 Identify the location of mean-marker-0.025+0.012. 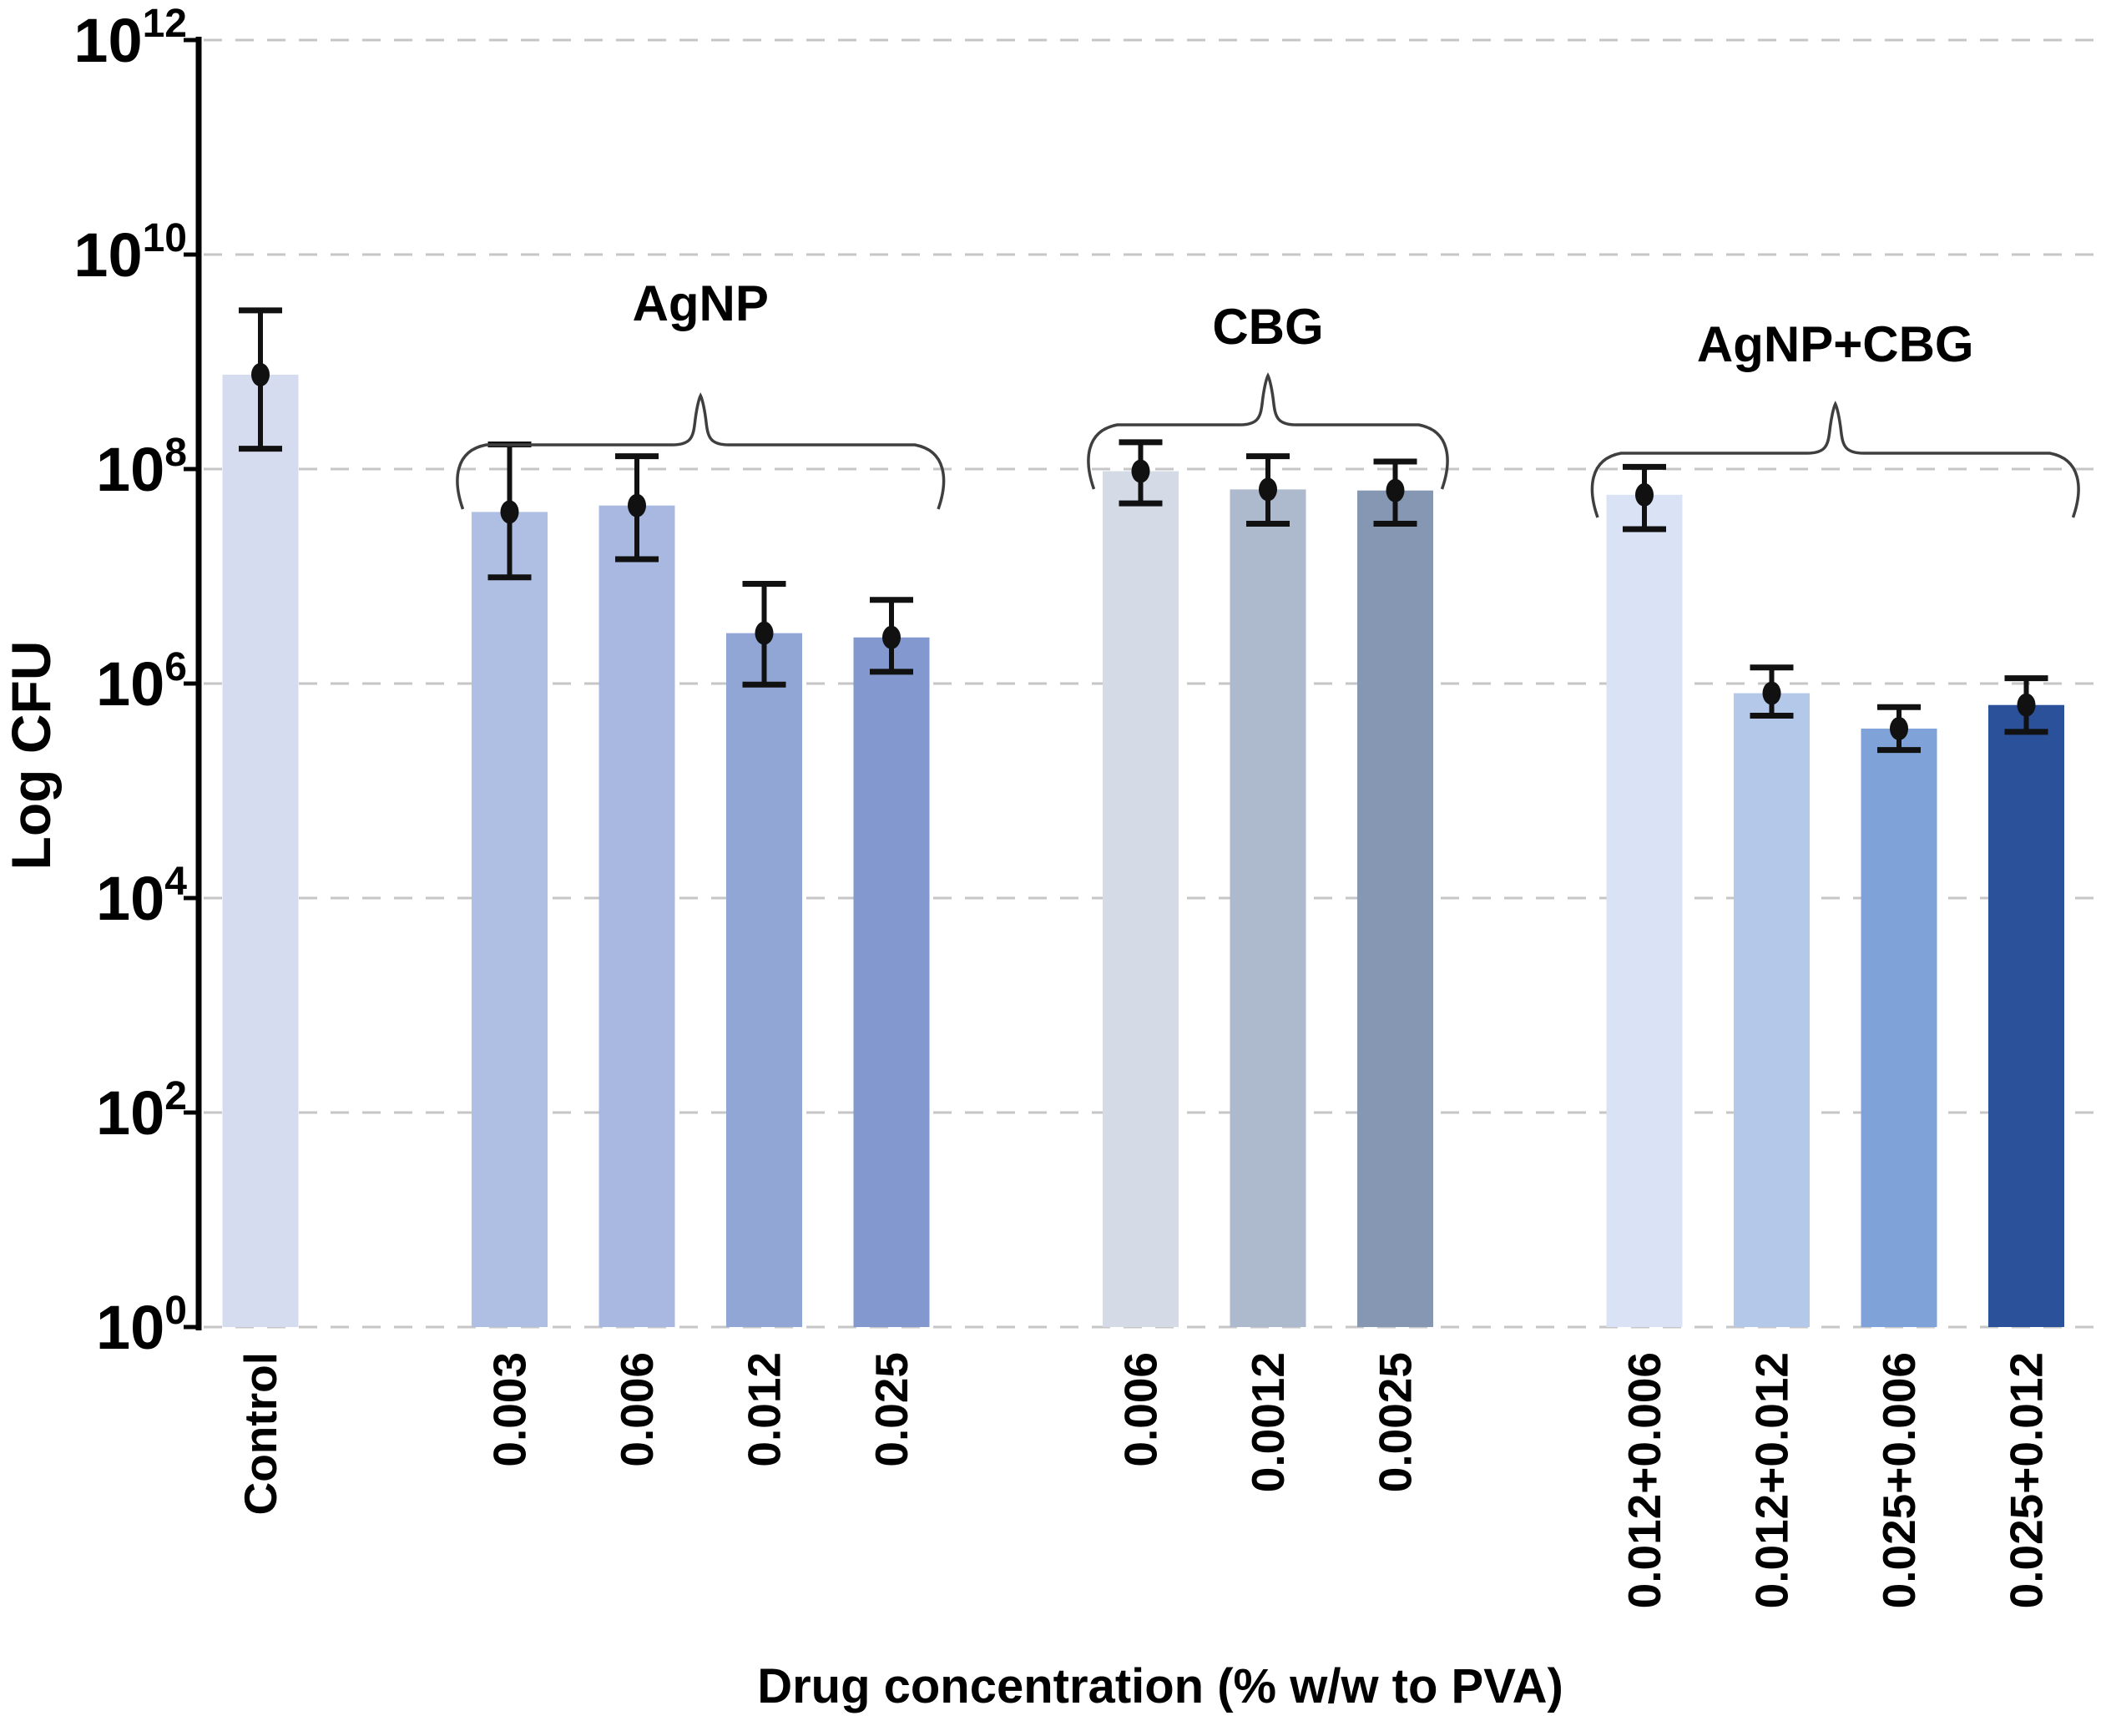
(2027, 705).